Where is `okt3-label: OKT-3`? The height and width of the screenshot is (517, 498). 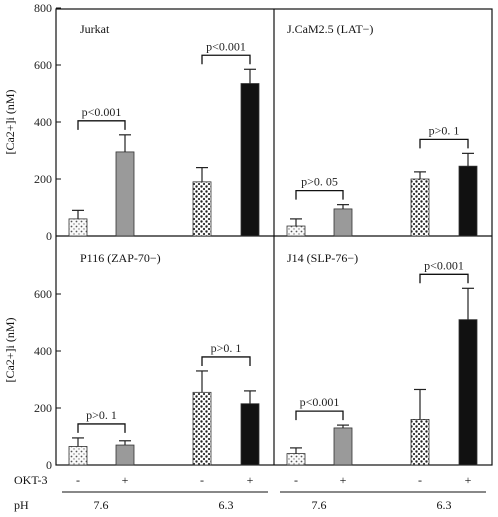
okt3-label: OKT-3 is located at coordinates (31, 480).